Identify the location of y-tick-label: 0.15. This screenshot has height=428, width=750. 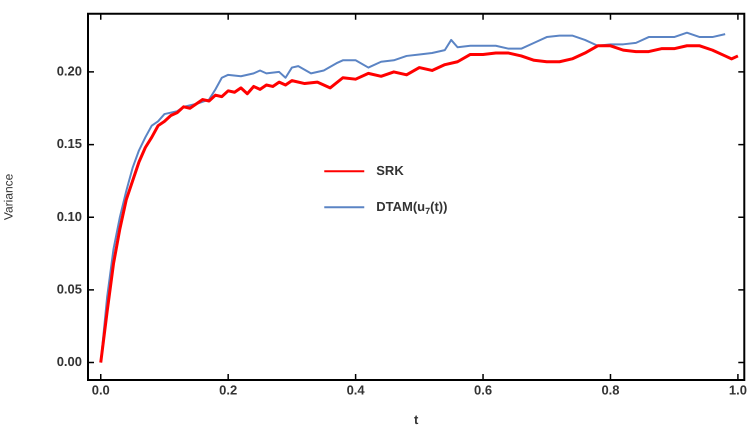
(69, 144).